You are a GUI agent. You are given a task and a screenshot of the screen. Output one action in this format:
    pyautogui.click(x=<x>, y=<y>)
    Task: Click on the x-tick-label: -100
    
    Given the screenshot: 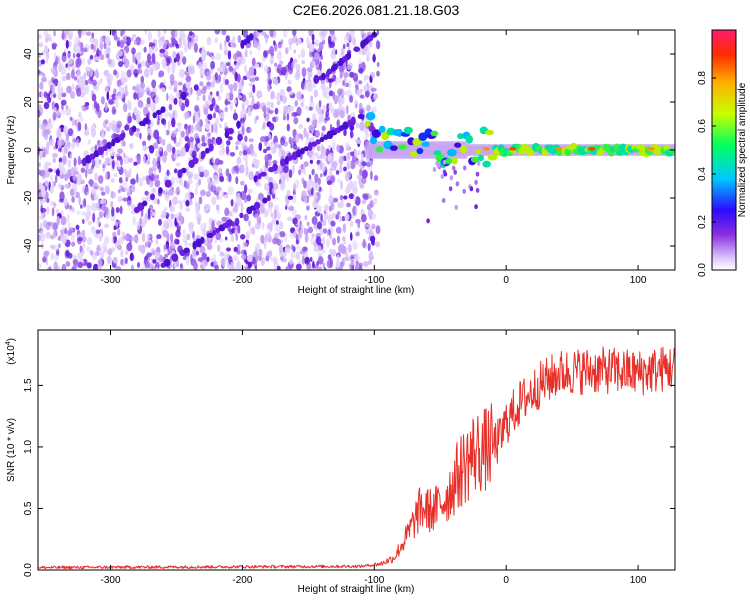 What is the action you would take?
    pyautogui.click(x=374, y=580)
    